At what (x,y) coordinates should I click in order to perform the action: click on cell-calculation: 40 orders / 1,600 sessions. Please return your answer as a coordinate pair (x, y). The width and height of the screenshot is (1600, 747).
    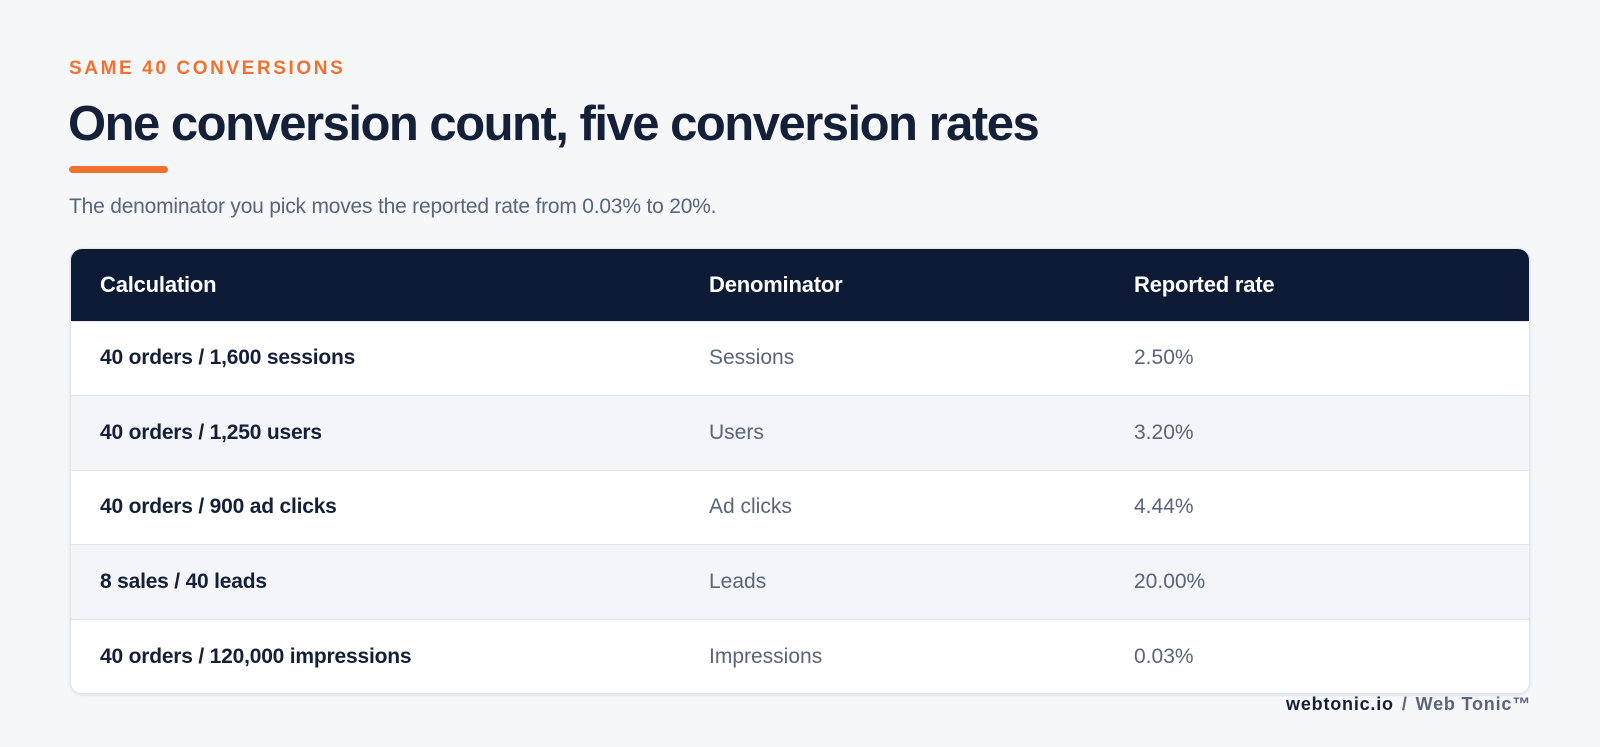
    Looking at the image, I should click on (228, 358).